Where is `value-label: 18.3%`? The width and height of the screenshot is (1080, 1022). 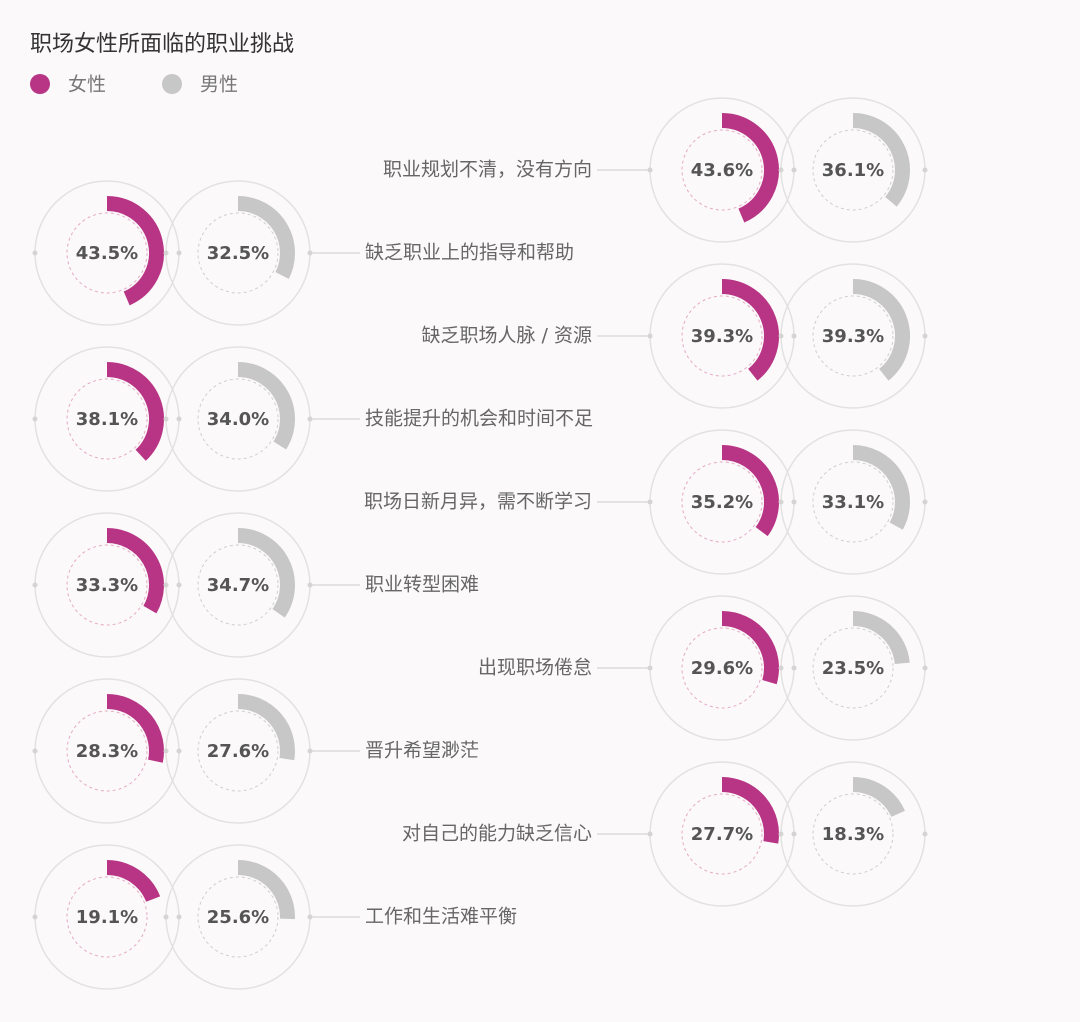
value-label: 18.3% is located at coordinates (853, 834).